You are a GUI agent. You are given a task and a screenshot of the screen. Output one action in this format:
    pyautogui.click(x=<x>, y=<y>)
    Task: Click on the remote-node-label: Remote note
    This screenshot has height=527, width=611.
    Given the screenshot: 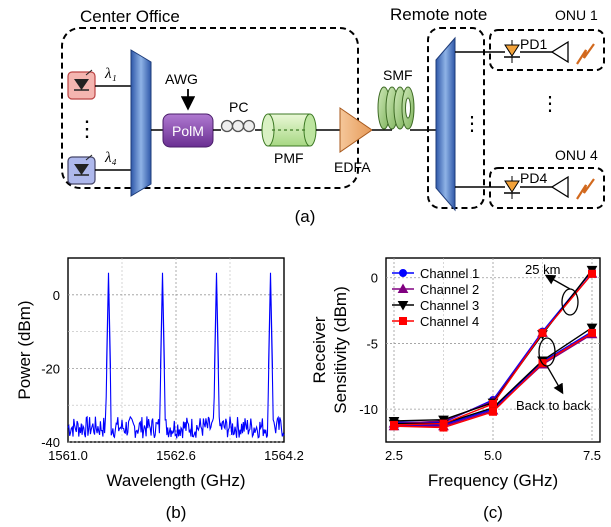 What is the action you would take?
    pyautogui.click(x=438, y=14)
    